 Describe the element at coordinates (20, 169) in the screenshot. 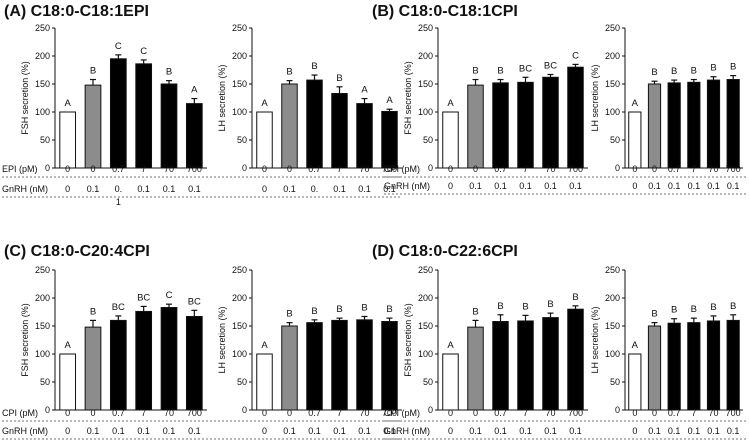

I see `dose-row-label: EPI (pM)` at that location.